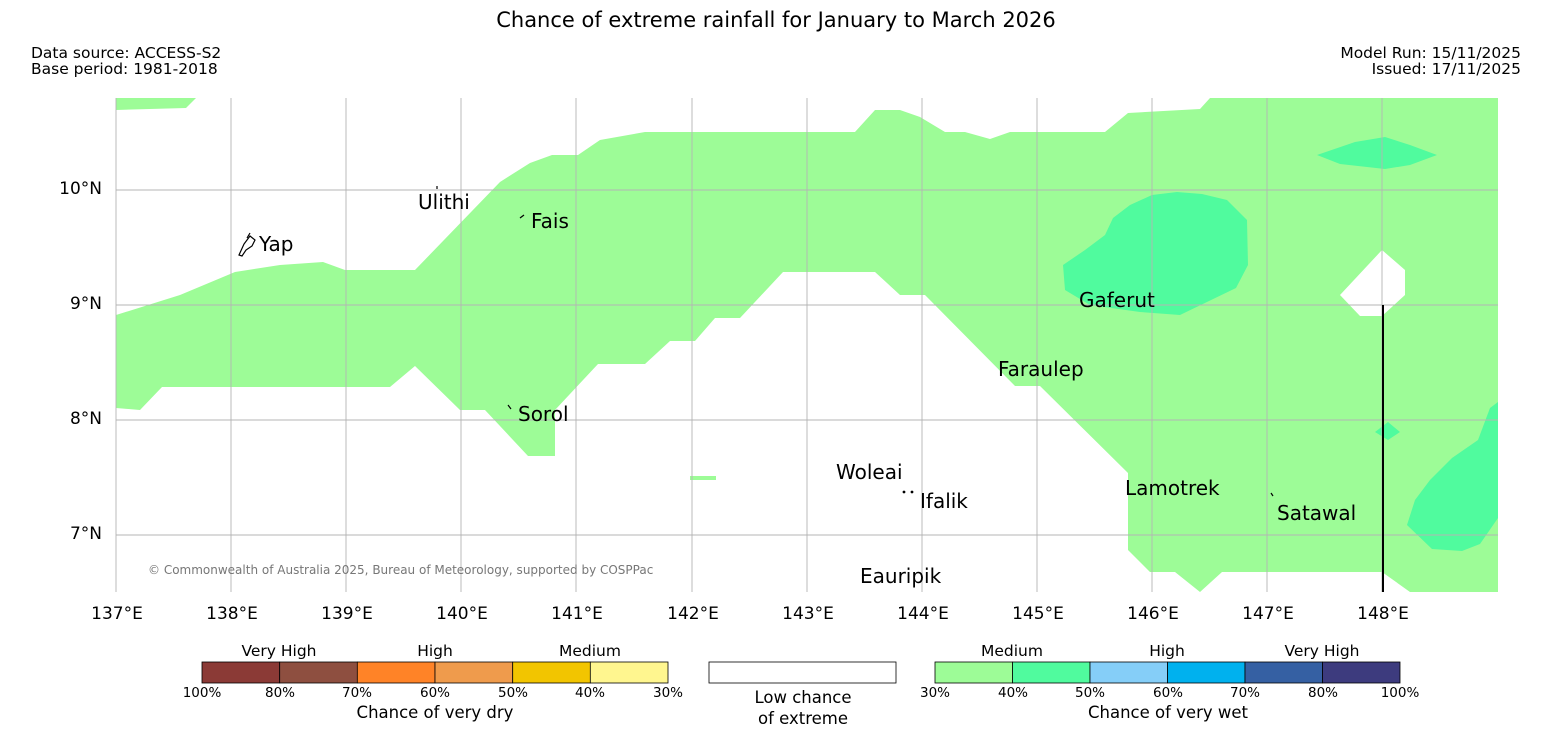 Image resolution: width=1552 pixels, height=736 pixels. What do you see at coordinates (901, 576) in the screenshot?
I see `place-eauripik: Eauripik` at bounding box center [901, 576].